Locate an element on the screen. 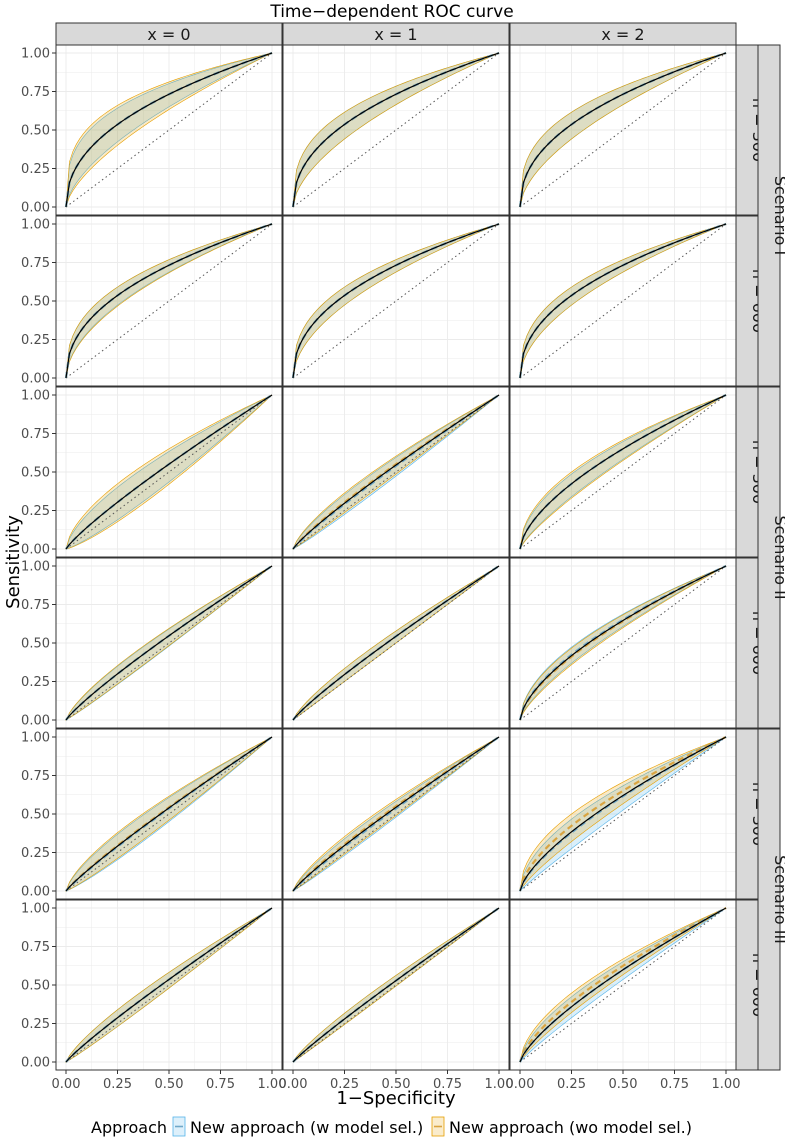  panel-r1-c3 is located at coordinates (623, 130).